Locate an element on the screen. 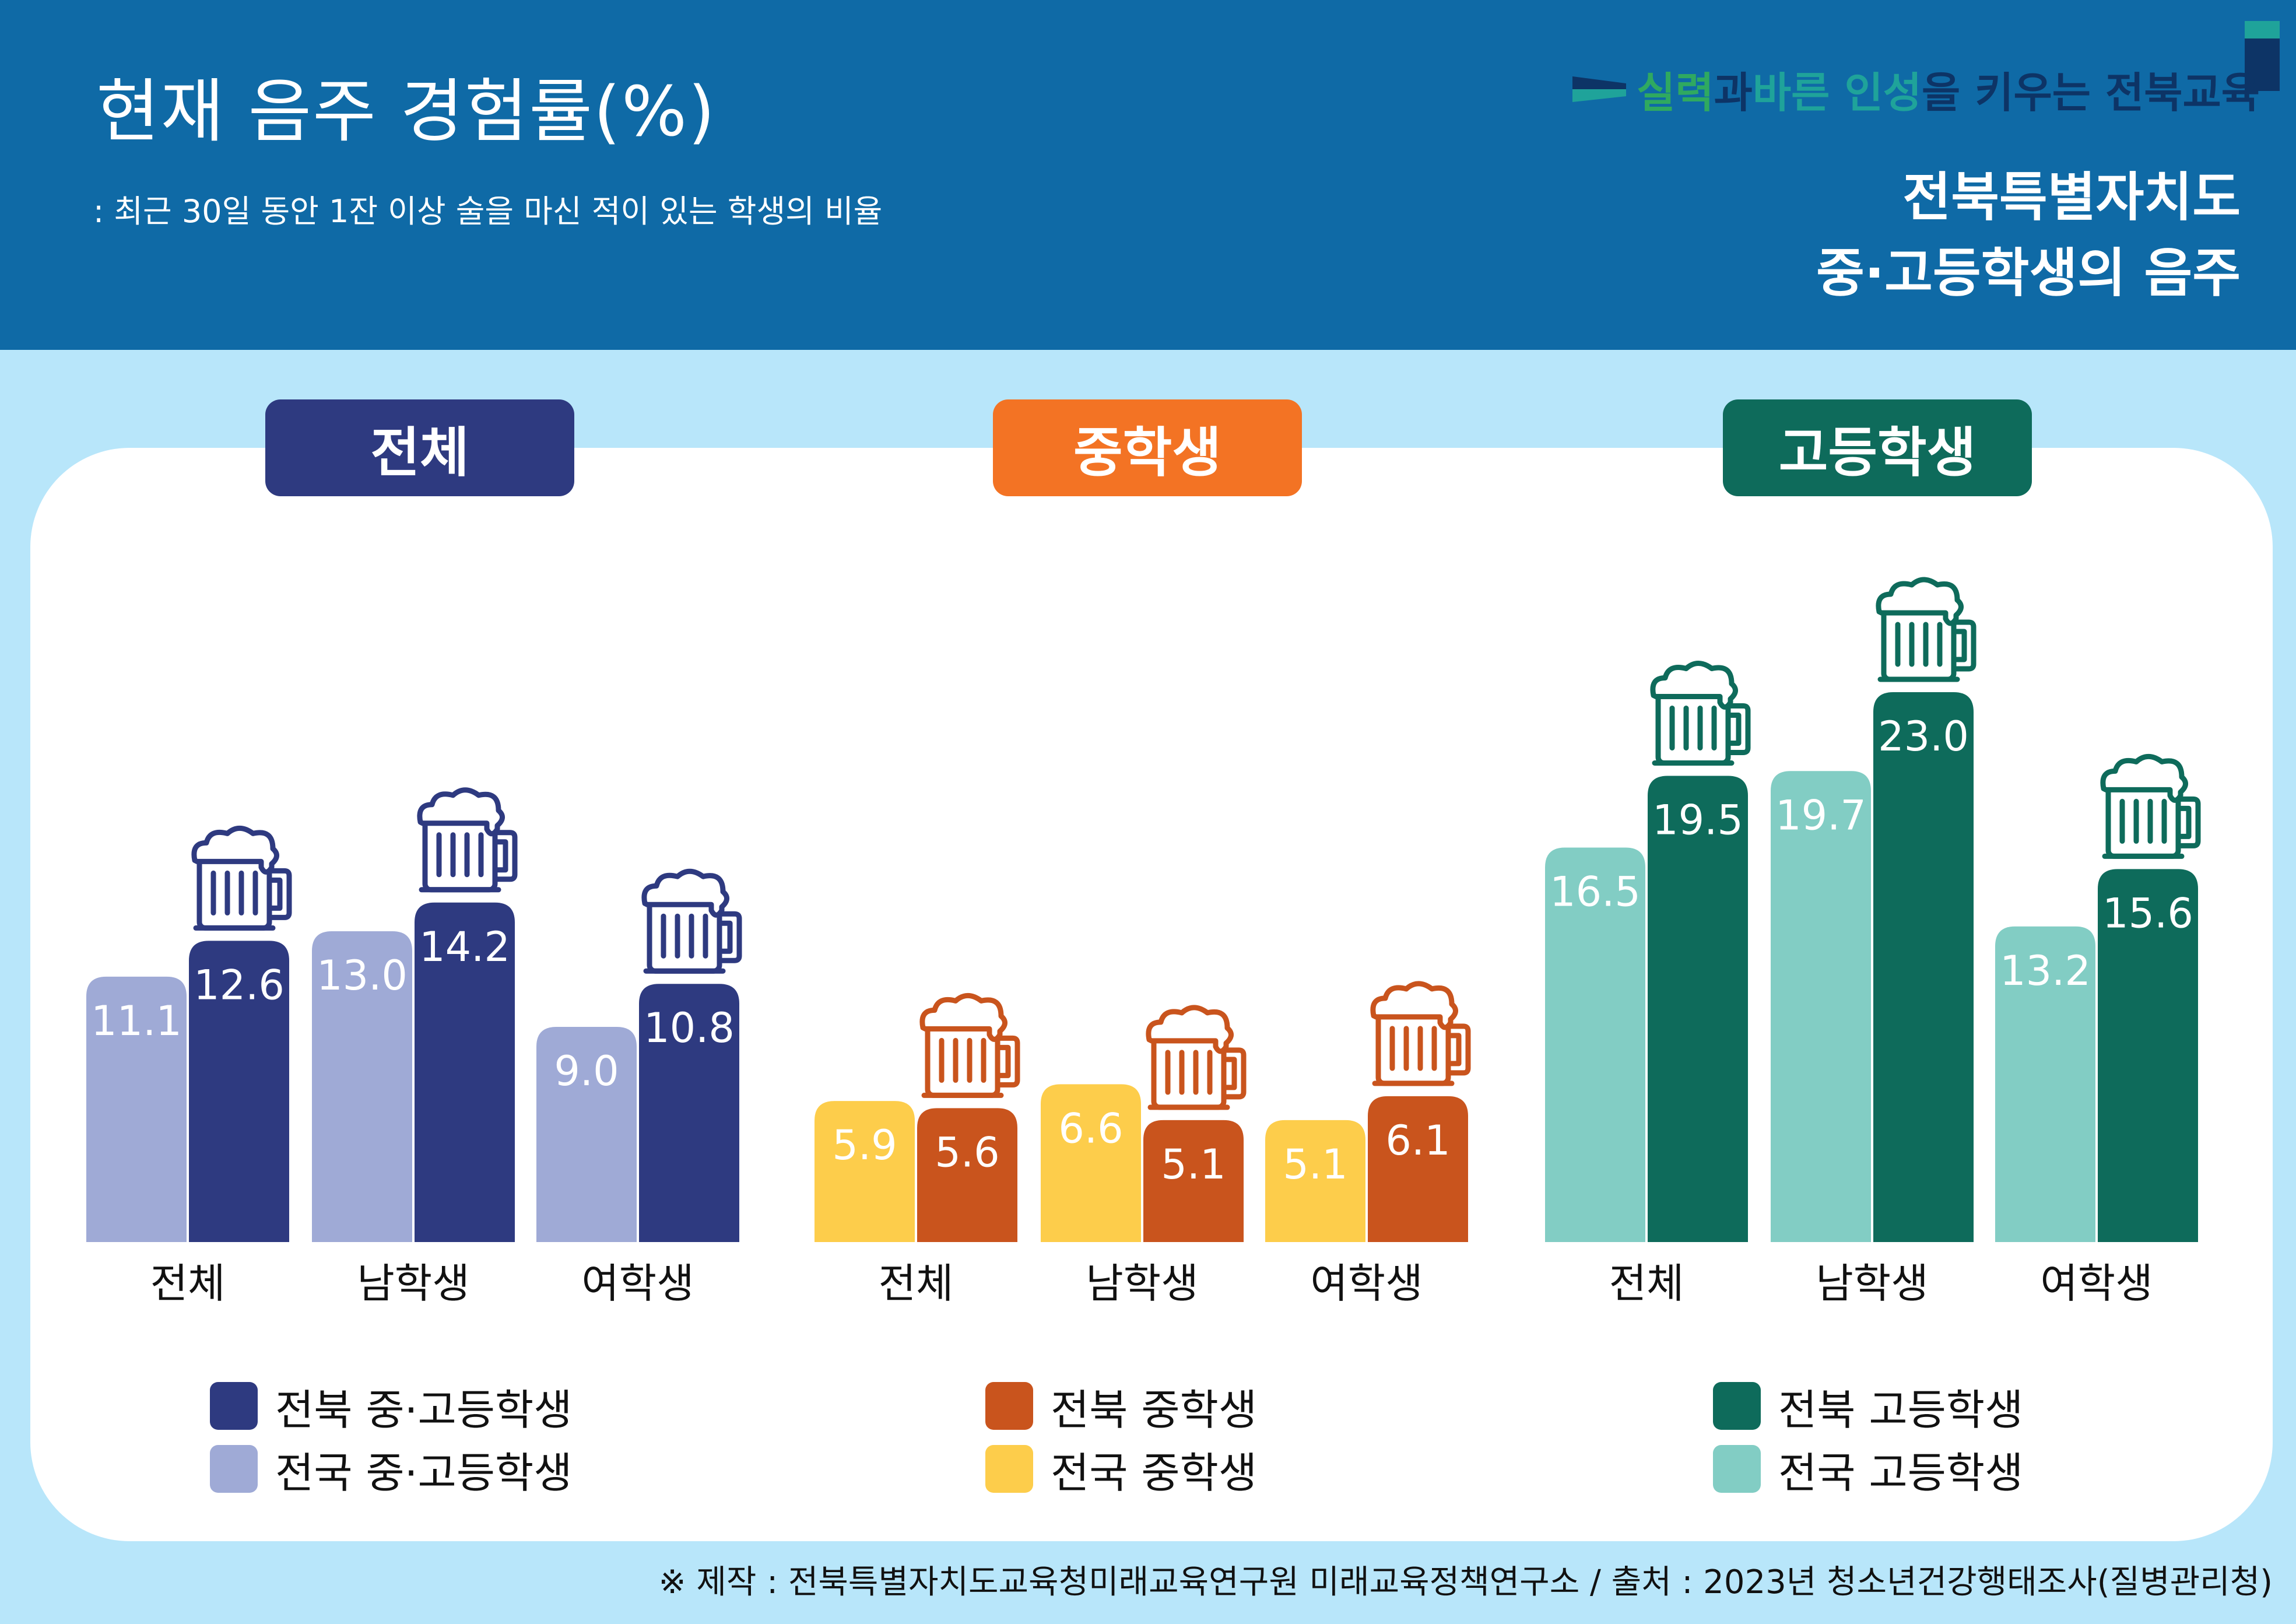 The width and height of the screenshot is (2296, 1624). legend-item: 전국 중·고등학생 is located at coordinates (391, 1468).